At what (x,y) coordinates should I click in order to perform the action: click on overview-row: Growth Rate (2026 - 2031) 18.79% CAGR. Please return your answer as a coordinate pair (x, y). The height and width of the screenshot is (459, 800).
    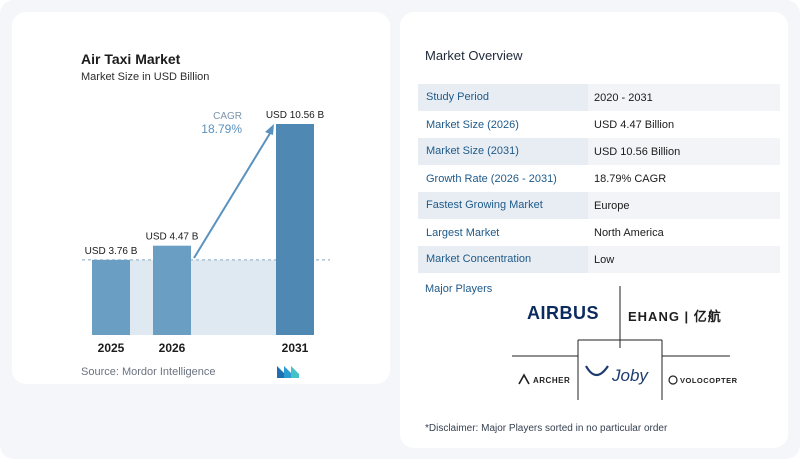
    Looking at the image, I should click on (599, 178).